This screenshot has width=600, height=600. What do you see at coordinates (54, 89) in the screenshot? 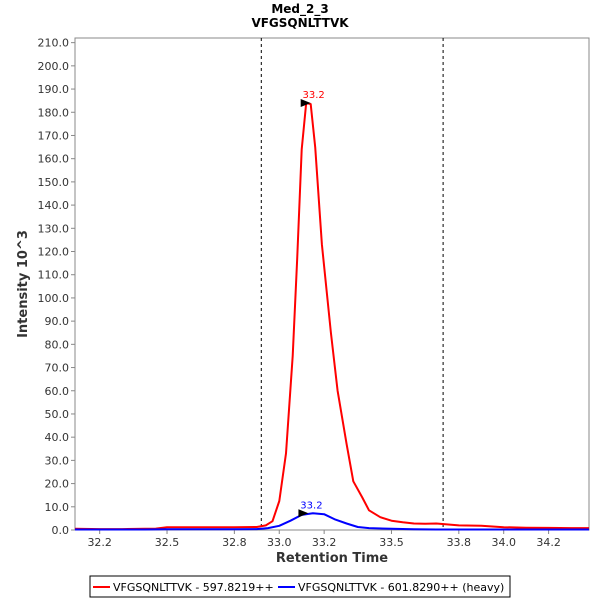
I see `y-tick-label: 190.0` at bounding box center [54, 89].